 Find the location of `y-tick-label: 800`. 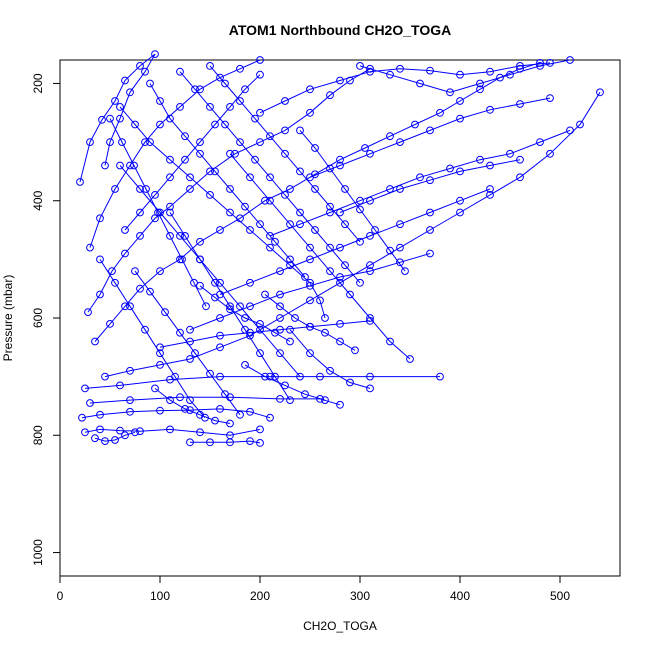

y-tick-label: 800 is located at coordinates (38, 435).